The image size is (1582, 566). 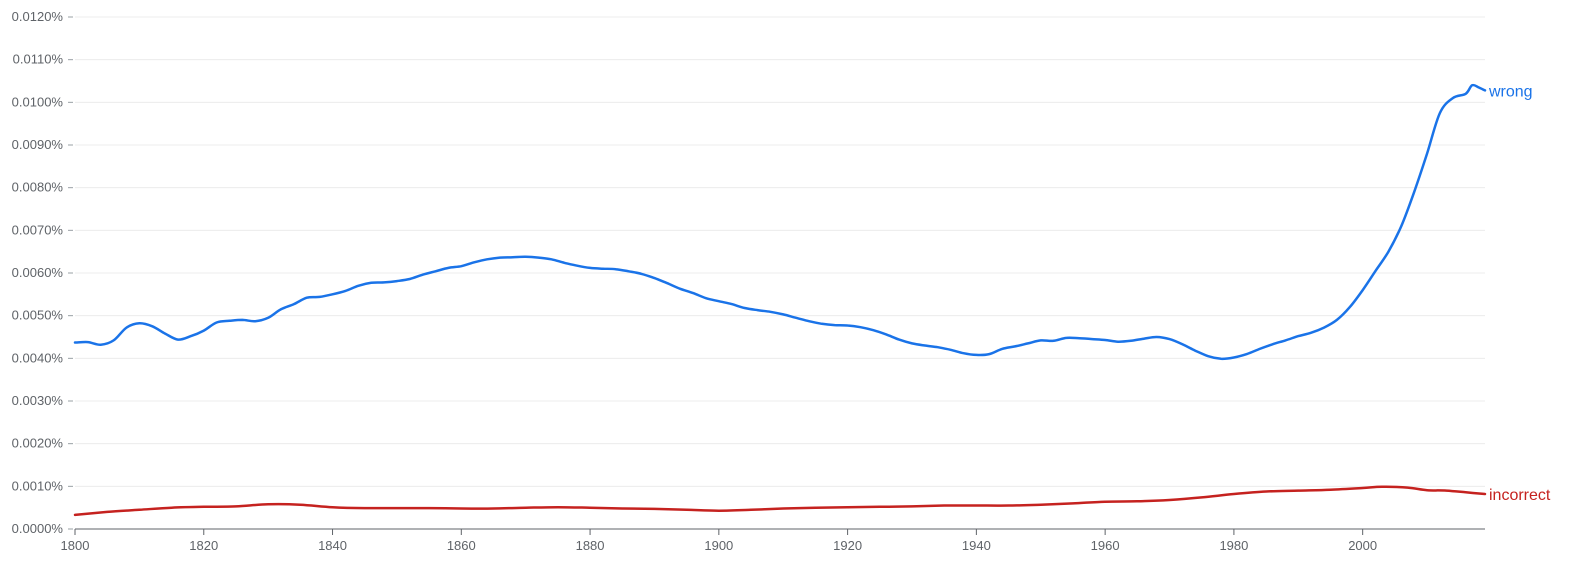 I want to click on series-label-wrong: wrong, so click(x=1510, y=91).